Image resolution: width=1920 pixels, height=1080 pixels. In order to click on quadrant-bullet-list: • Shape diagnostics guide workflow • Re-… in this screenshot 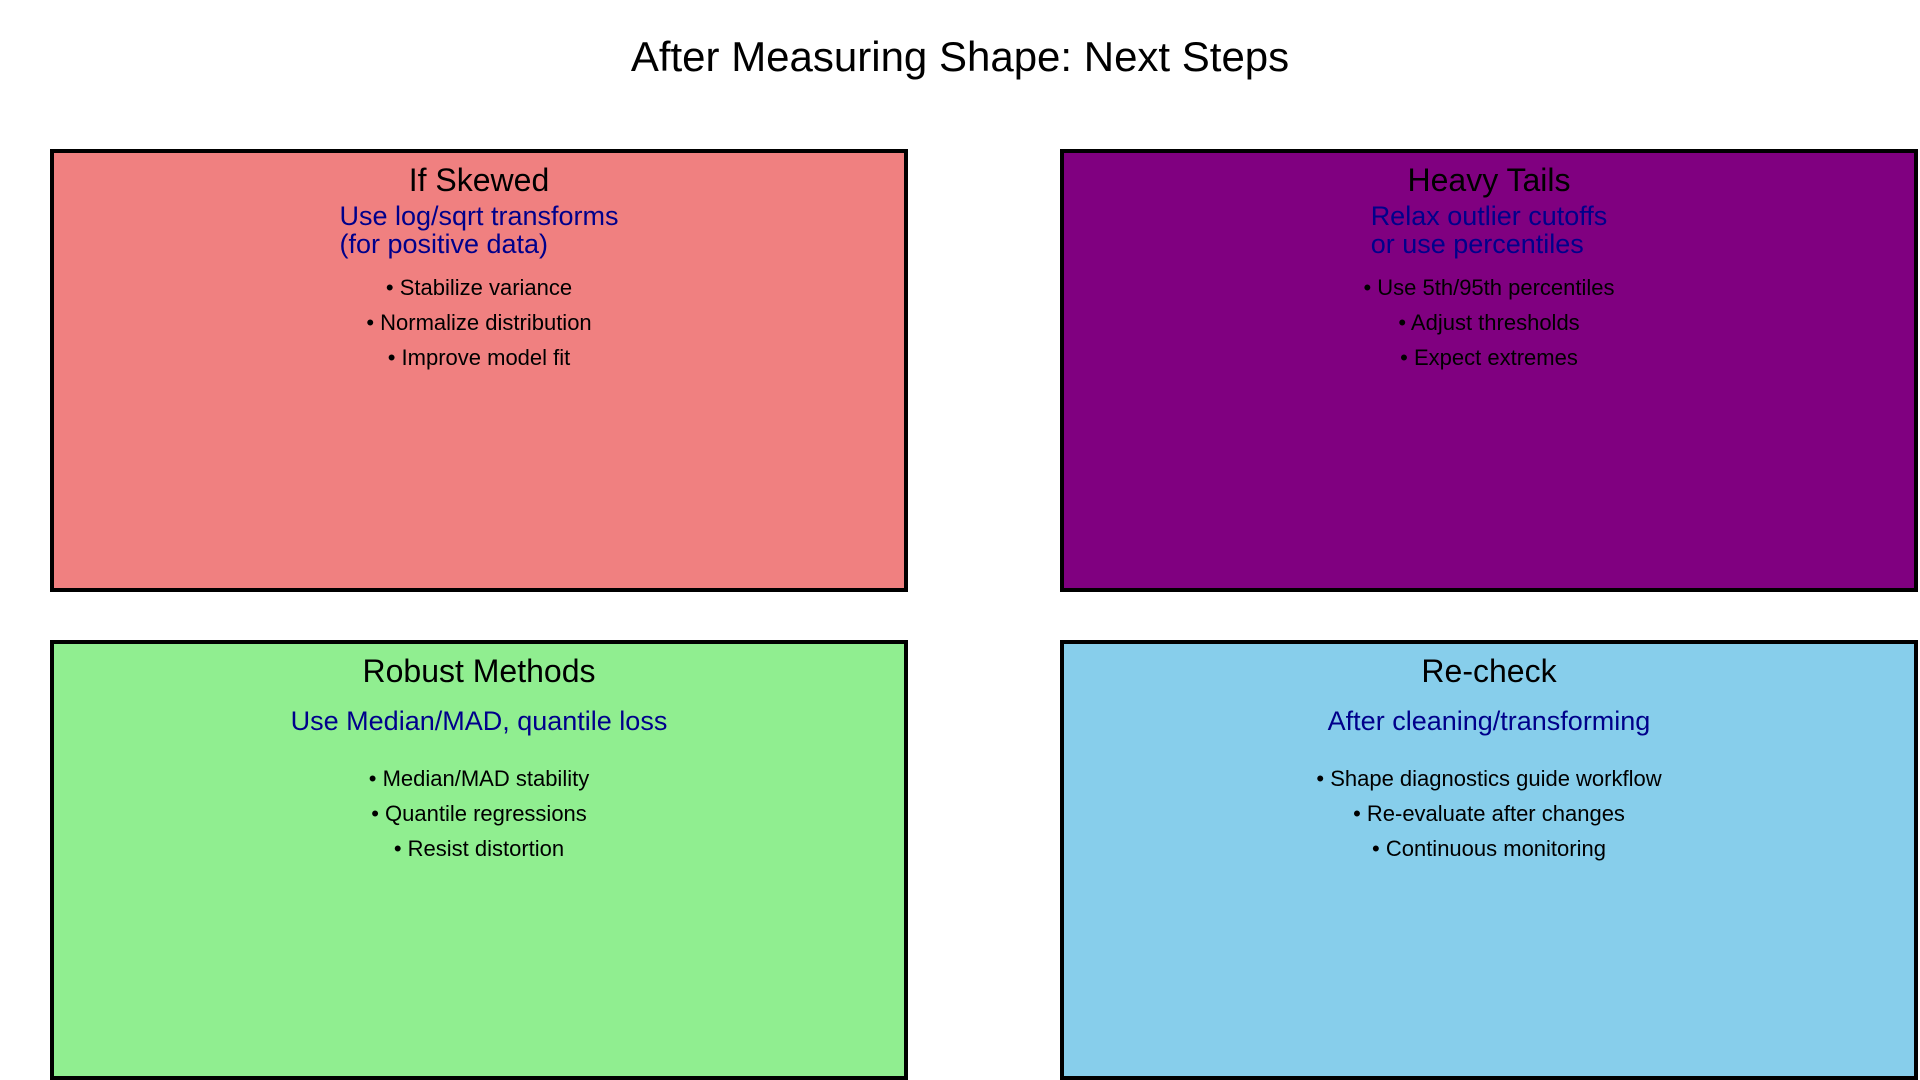, I will do `click(1489, 813)`.